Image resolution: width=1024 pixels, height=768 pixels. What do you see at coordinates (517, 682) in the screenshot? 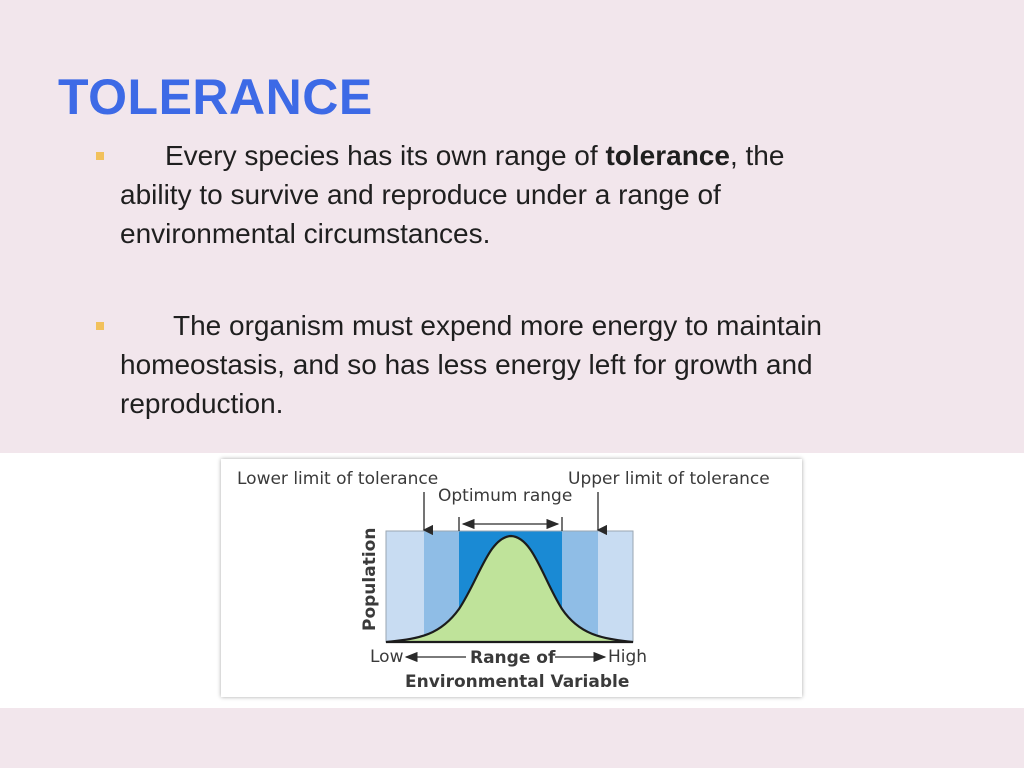
I see `x-axis-label-line2: Environmental Variable` at bounding box center [517, 682].